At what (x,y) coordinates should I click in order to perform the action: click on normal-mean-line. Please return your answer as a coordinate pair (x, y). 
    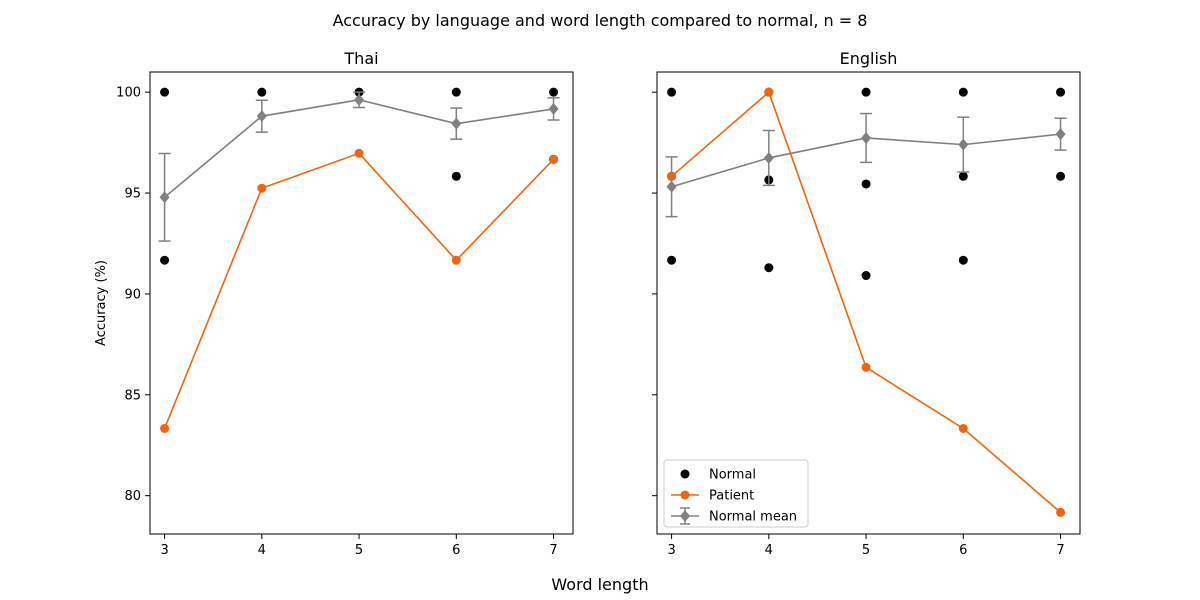
    Looking at the image, I should click on (359, 148).